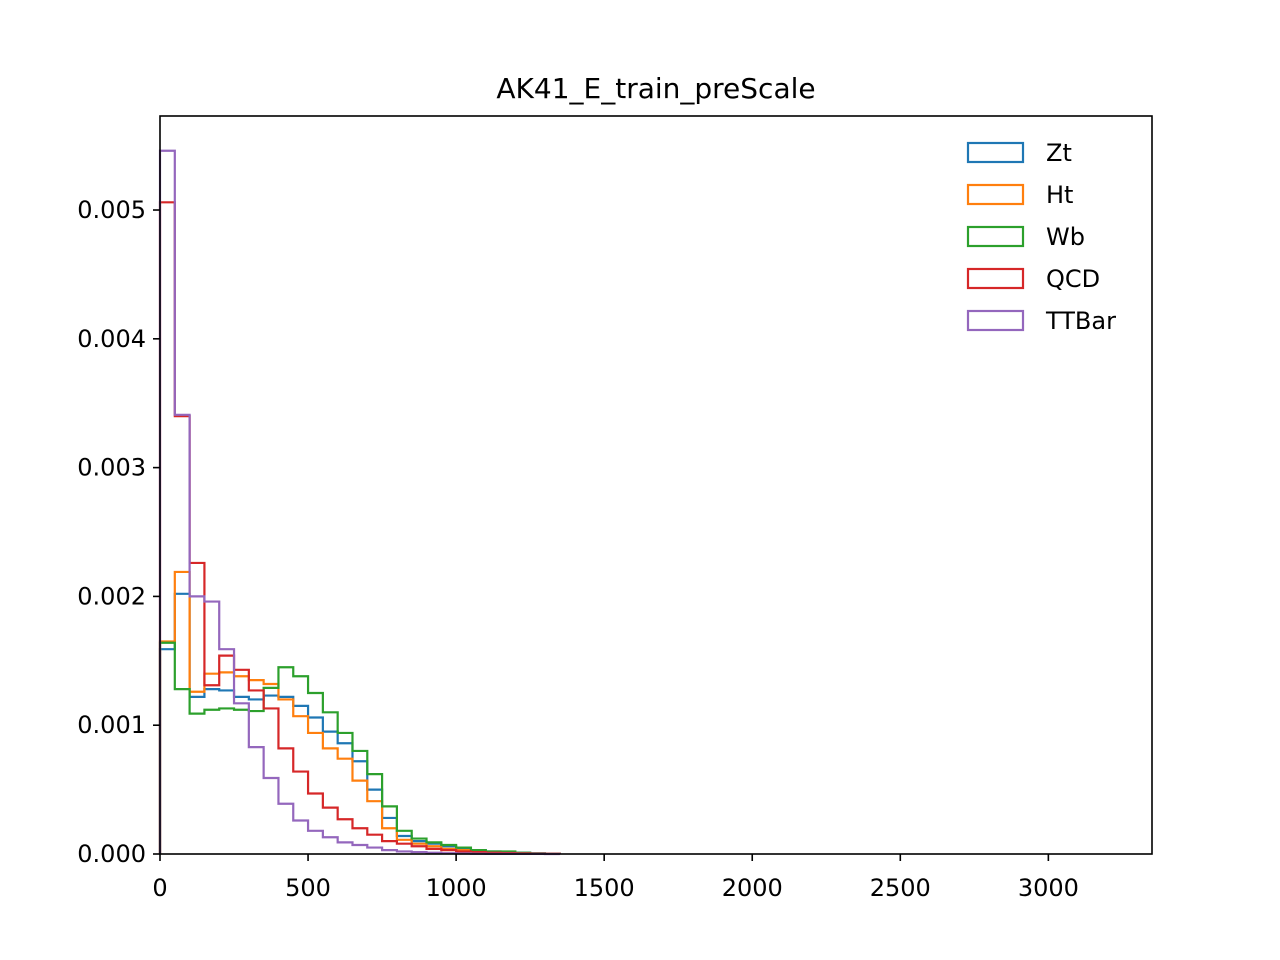 The width and height of the screenshot is (1280, 960). I want to click on chart-title: AK41_E_train_preScale, so click(655, 88).